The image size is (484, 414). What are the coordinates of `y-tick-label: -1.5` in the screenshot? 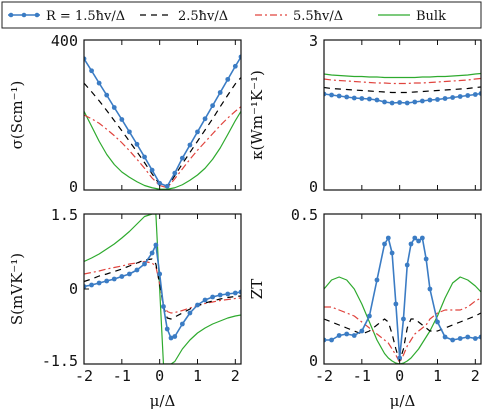 It's located at (60, 361).